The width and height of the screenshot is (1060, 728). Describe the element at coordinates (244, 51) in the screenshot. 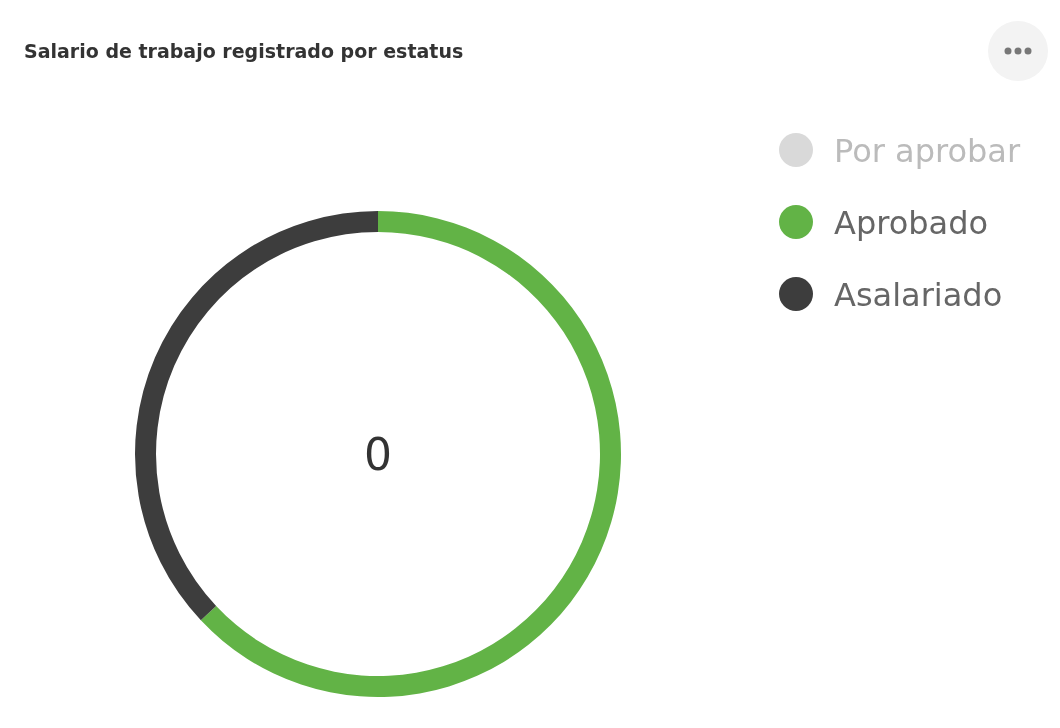

I see `chart-title: Salario de trabajo registrado por estatus` at that location.